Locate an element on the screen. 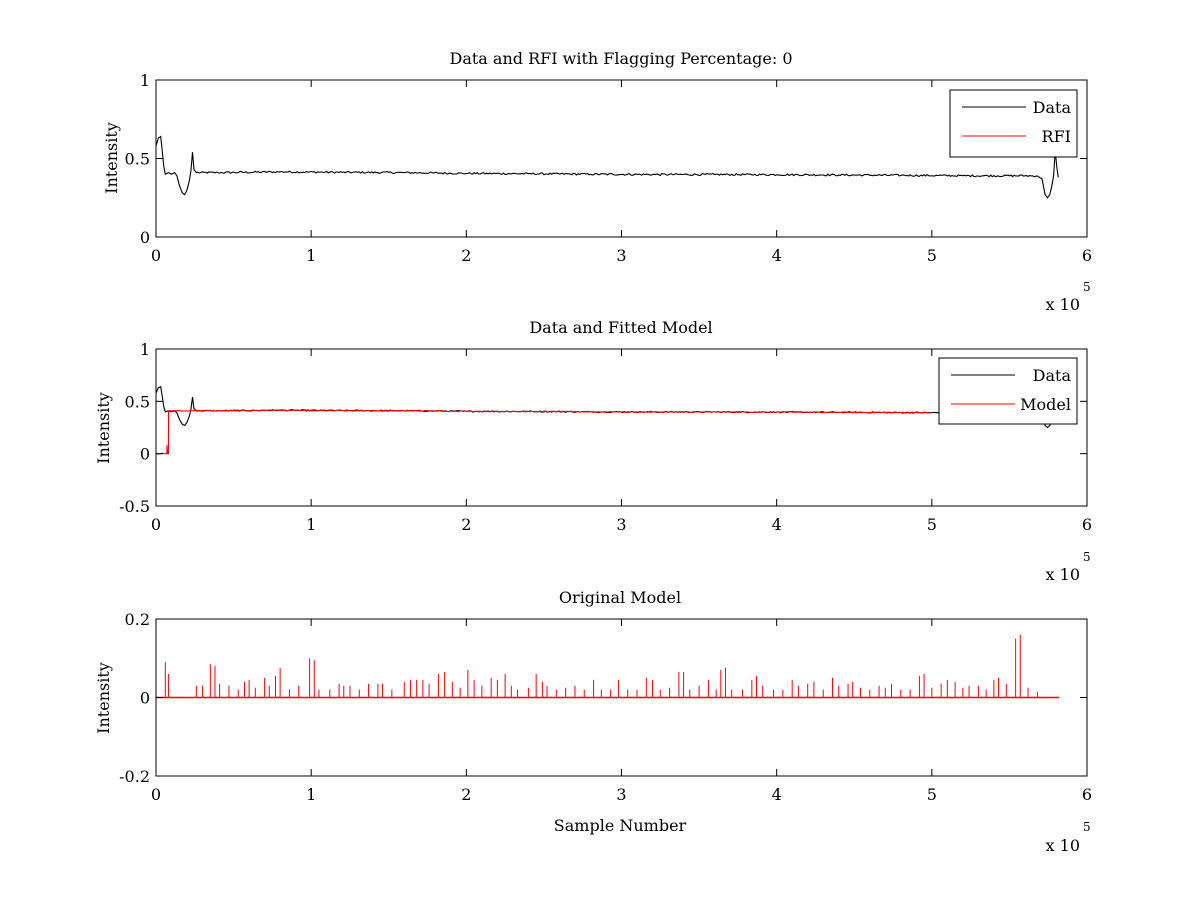 The height and width of the screenshot is (900, 1200). subplot-3-xtick-label: 1 is located at coordinates (311, 794).